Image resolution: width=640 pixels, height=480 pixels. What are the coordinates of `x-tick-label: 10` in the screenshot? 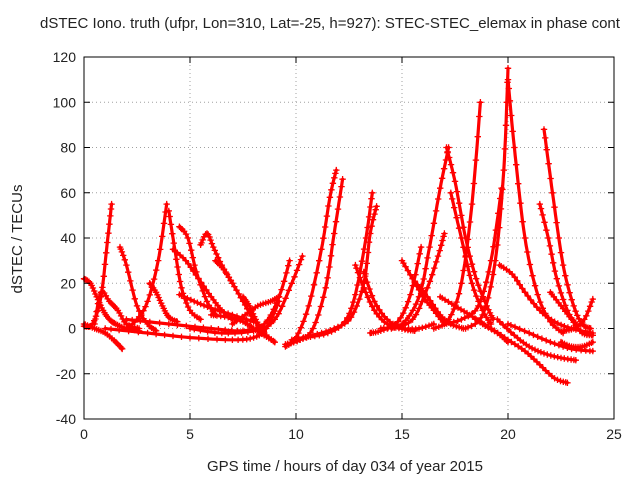 It's located at (296, 434).